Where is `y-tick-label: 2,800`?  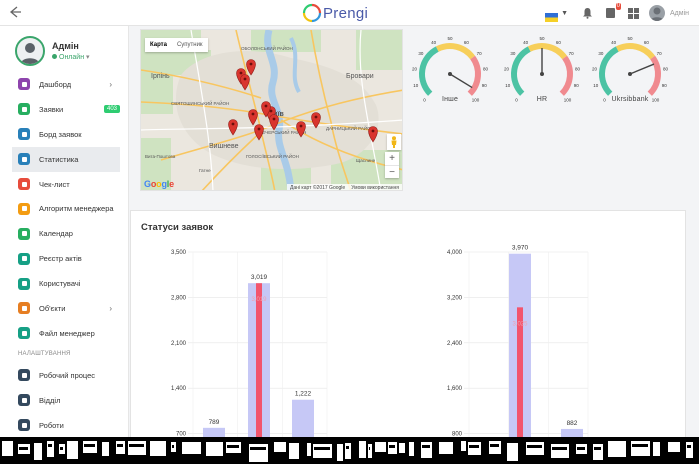
y-tick-label: 2,800 is located at coordinates (179, 298).